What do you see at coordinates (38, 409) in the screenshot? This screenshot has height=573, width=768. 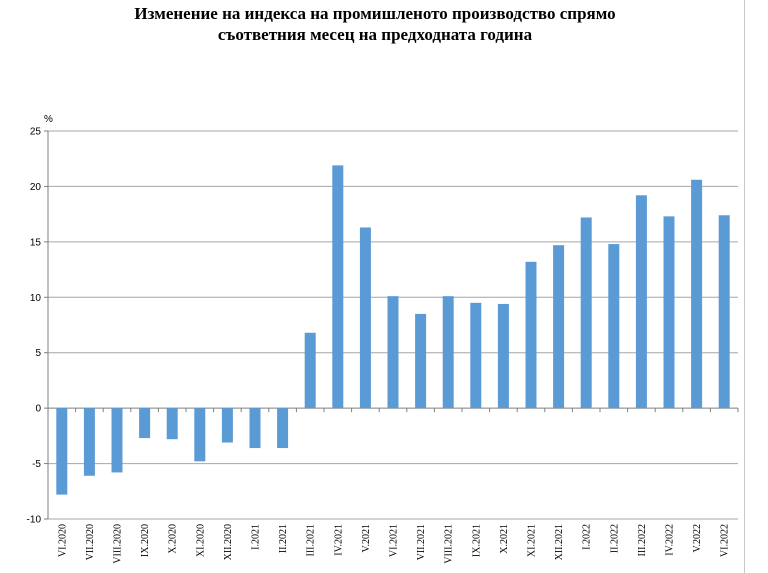 I see `y-tick-label: 0` at bounding box center [38, 409].